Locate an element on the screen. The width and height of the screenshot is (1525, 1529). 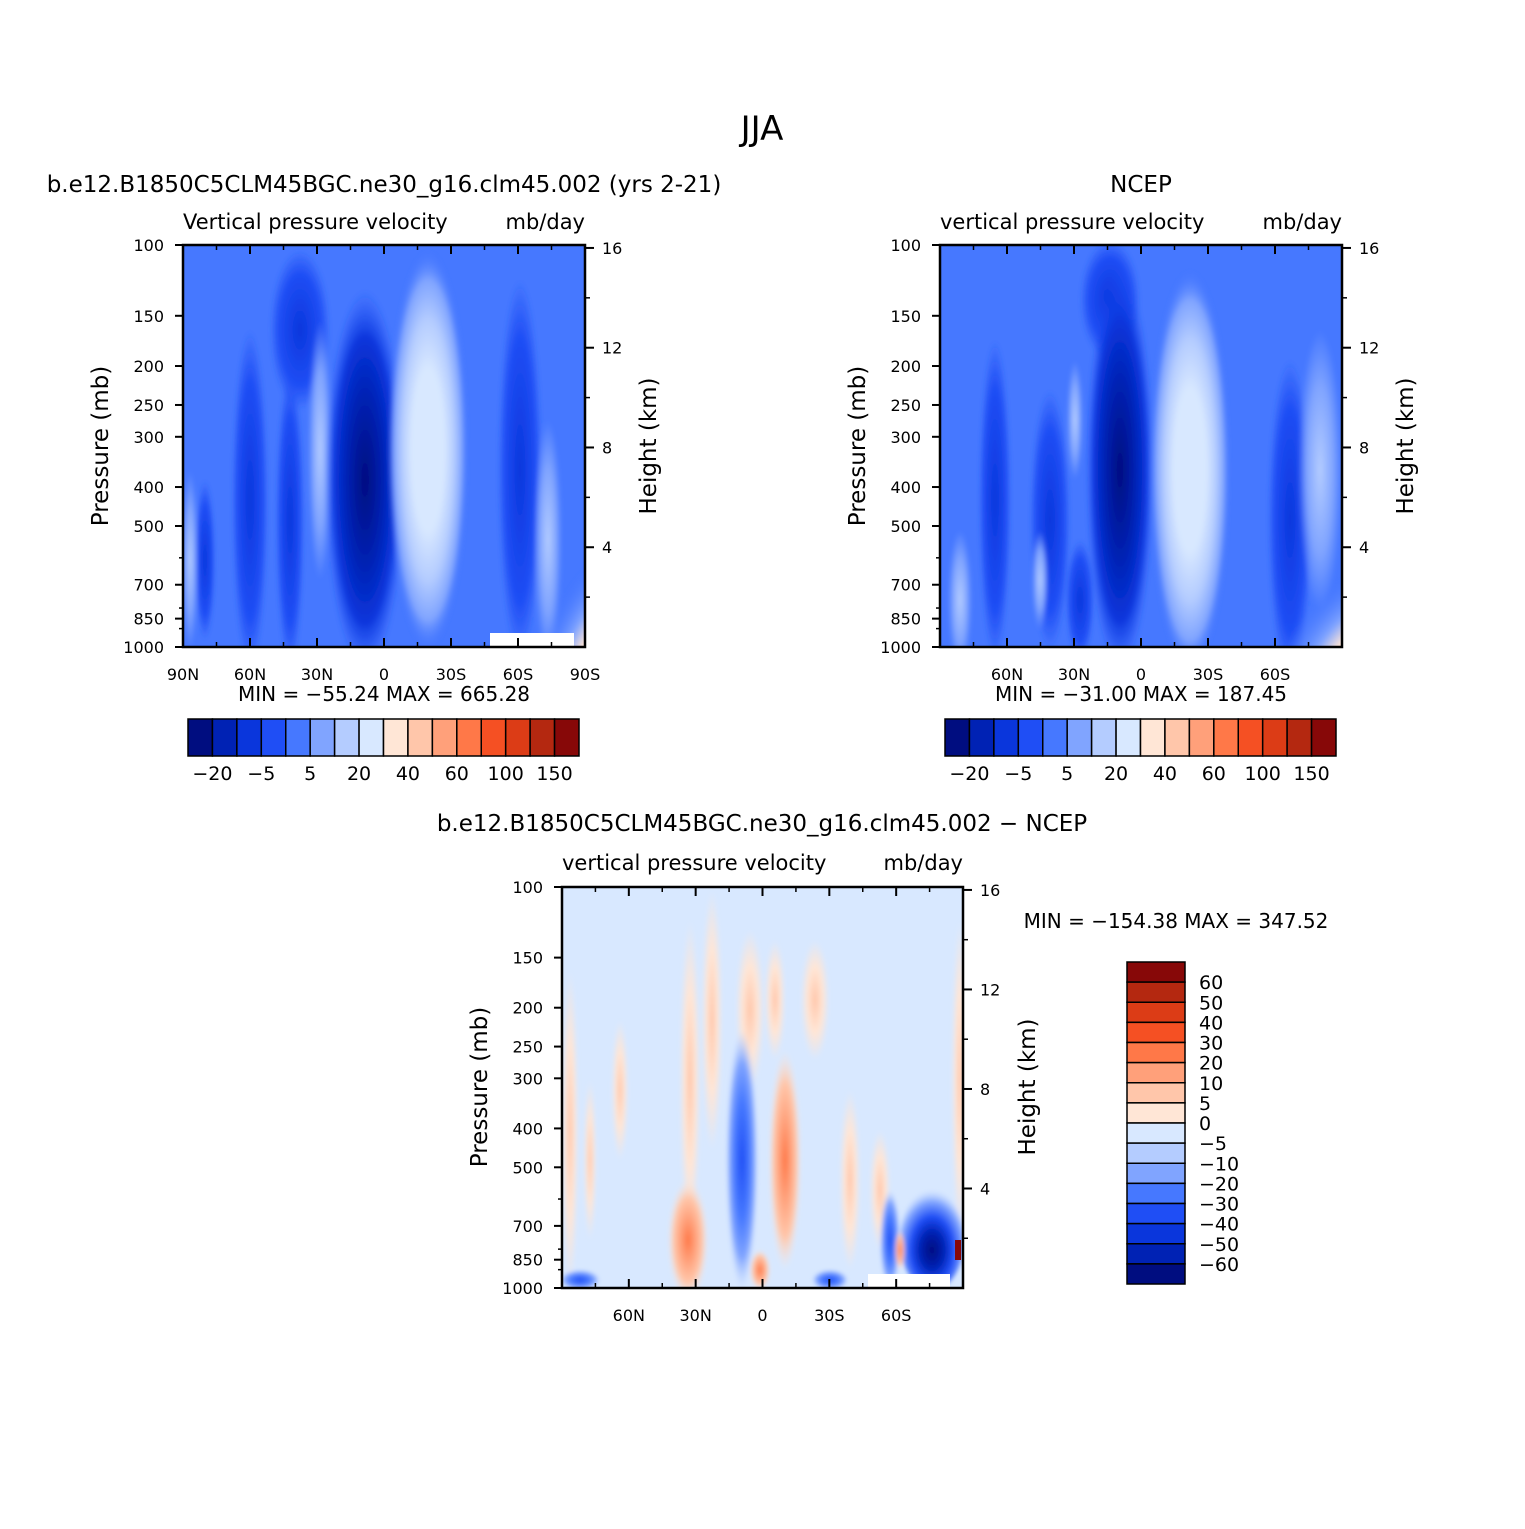
colorbar-label: −30 is located at coordinates (1219, 1205).